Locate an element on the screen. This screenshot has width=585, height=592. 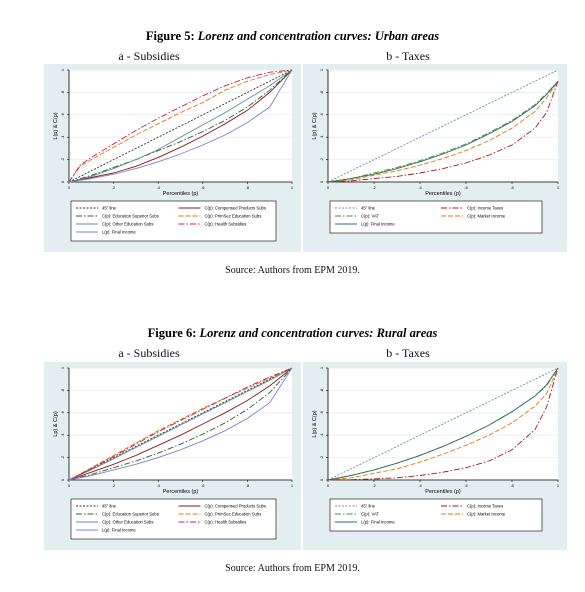
plot-area is located at coordinates (180, 424).